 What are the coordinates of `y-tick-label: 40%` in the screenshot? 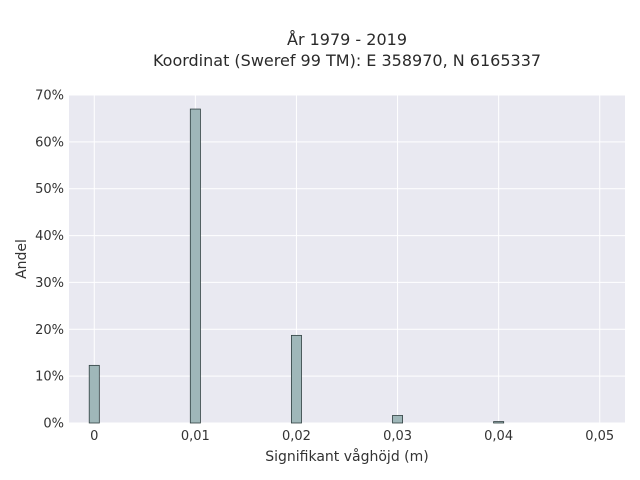 It's located at (49, 236).